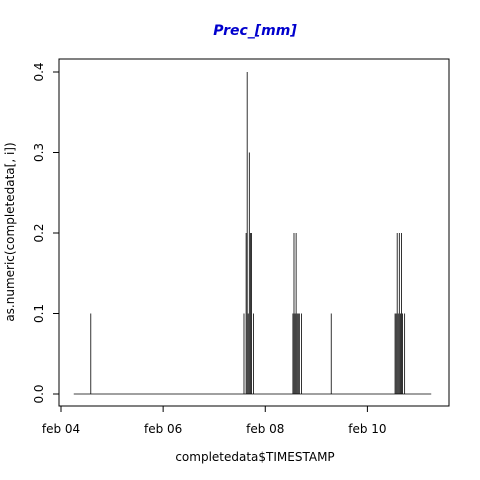  What do you see at coordinates (163, 429) in the screenshot?
I see `x-tick-label: feb 06` at bounding box center [163, 429].